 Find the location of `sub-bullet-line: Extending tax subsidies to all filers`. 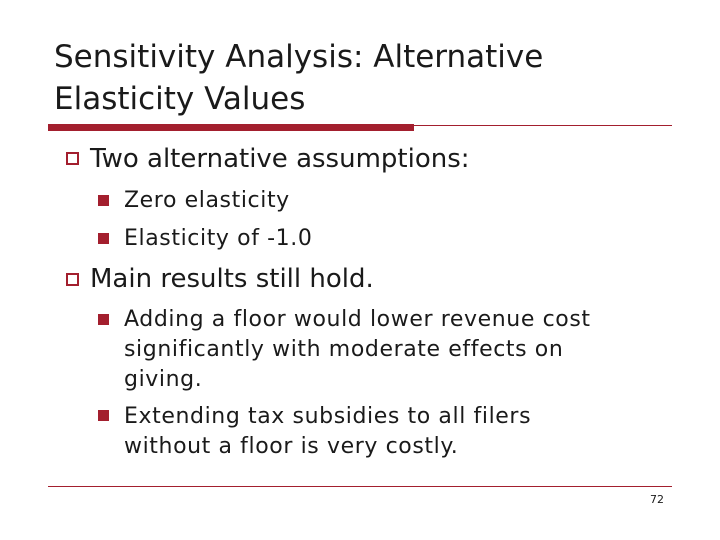

sub-bullet-line: Extending tax subsidies to all filers is located at coordinates (328, 416).